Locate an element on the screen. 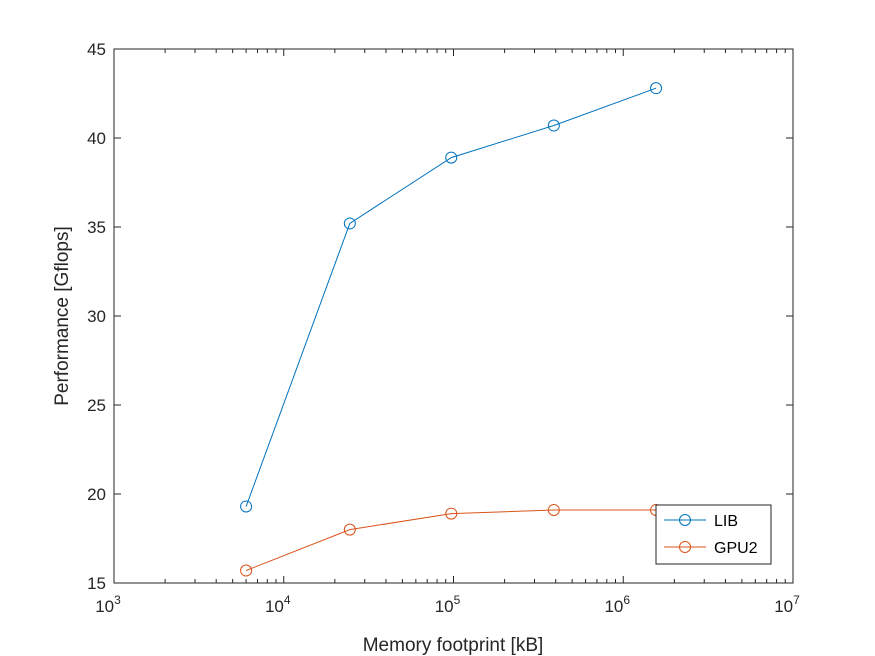 The image size is (875, 656). legend-label: GPU2 is located at coordinates (736, 548).